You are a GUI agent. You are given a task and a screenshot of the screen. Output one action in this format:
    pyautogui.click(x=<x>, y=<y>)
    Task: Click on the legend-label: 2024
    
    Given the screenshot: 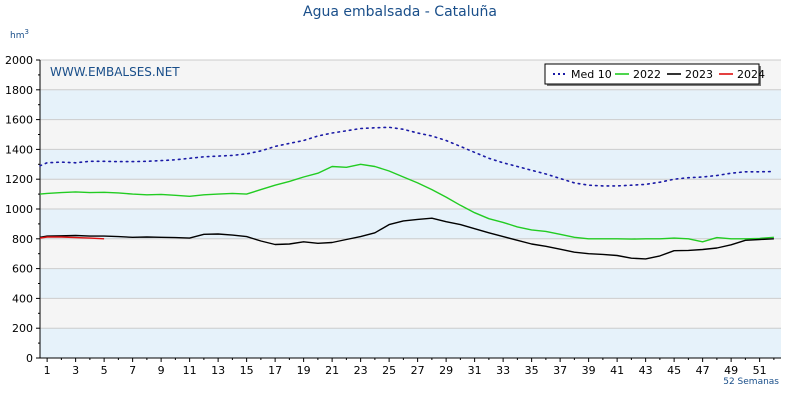 What is the action you would take?
    pyautogui.click(x=751, y=74)
    